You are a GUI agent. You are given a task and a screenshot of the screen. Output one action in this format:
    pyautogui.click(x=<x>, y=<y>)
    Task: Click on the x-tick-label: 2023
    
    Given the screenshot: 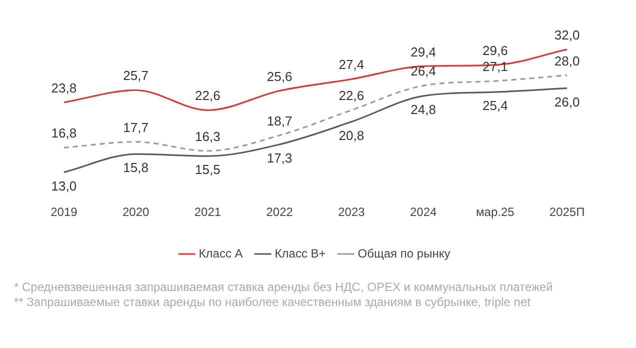 What is the action you would take?
    pyautogui.click(x=352, y=212)
    